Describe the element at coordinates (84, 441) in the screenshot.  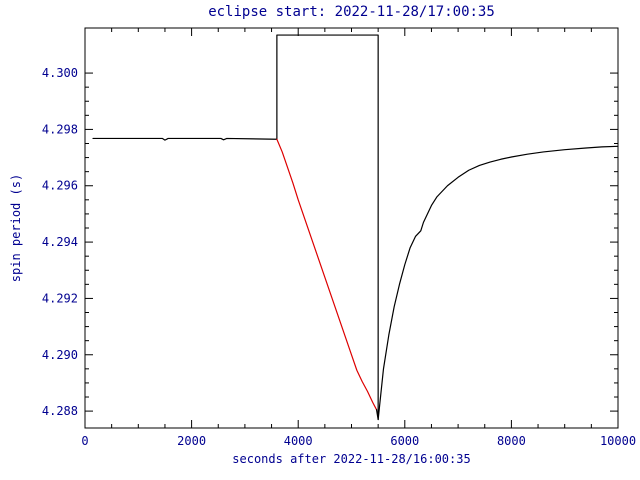
I see `x-tick-label: 0` at that location.